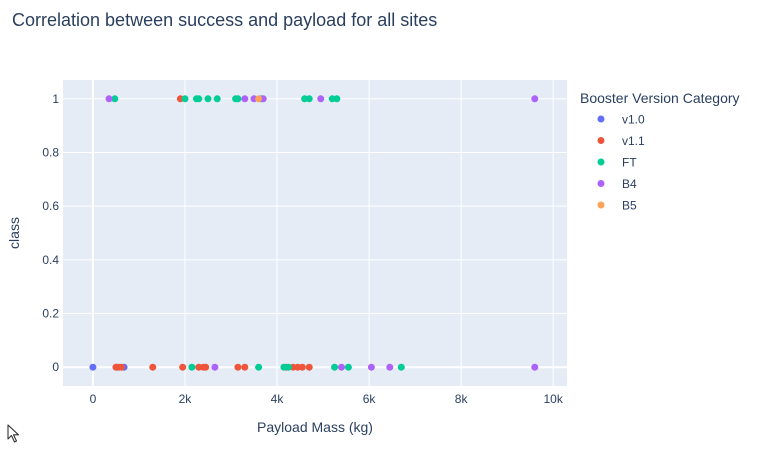  Describe the element at coordinates (259, 99) in the screenshot. I see `data-point-b5` at that location.